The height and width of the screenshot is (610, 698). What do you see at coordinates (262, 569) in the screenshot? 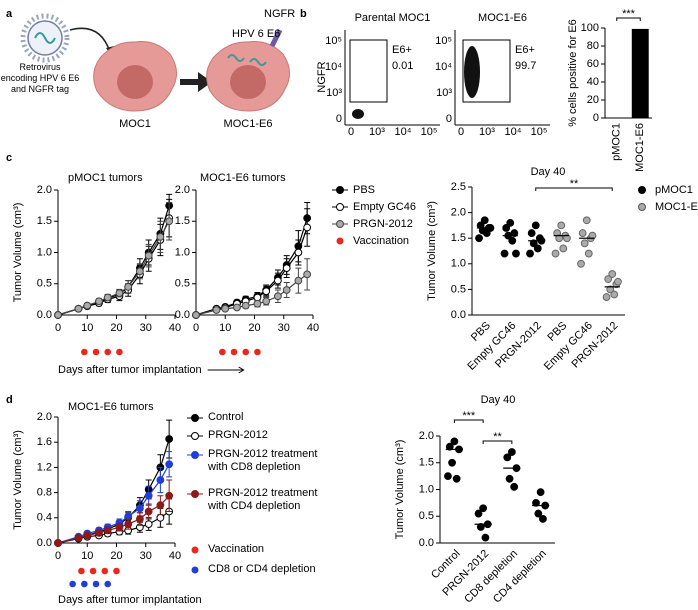
I see `legend-label: CD8 or CD4 depletion` at bounding box center [262, 569].